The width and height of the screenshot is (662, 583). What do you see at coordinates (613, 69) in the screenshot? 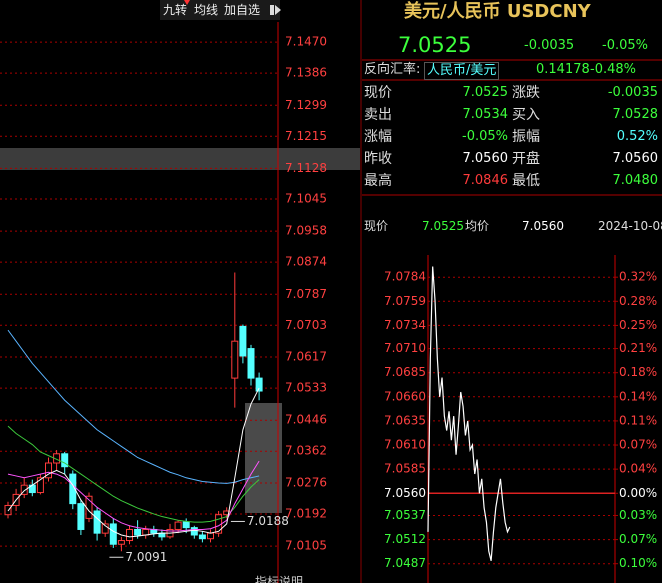
I see `reverse-pct: -0.48%` at bounding box center [613, 69].